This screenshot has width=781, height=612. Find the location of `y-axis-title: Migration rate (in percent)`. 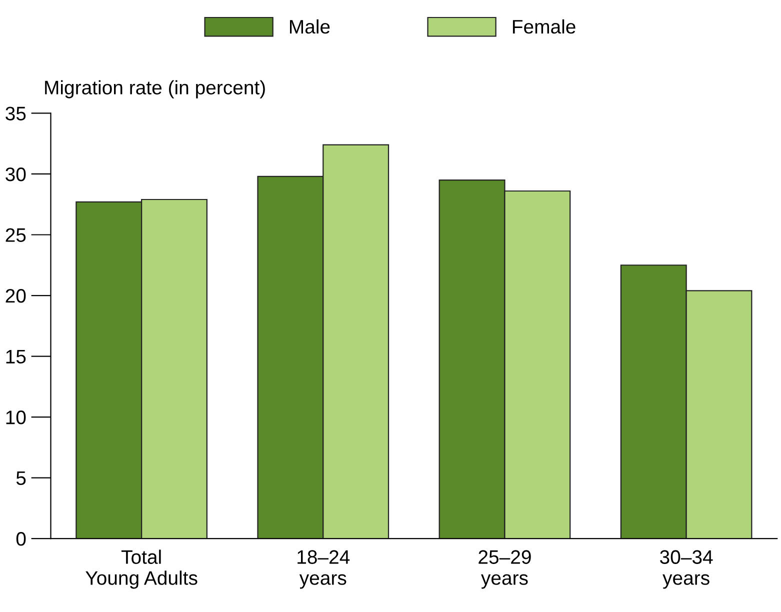

y-axis-title: Migration rate (in percent) is located at coordinates (155, 89).